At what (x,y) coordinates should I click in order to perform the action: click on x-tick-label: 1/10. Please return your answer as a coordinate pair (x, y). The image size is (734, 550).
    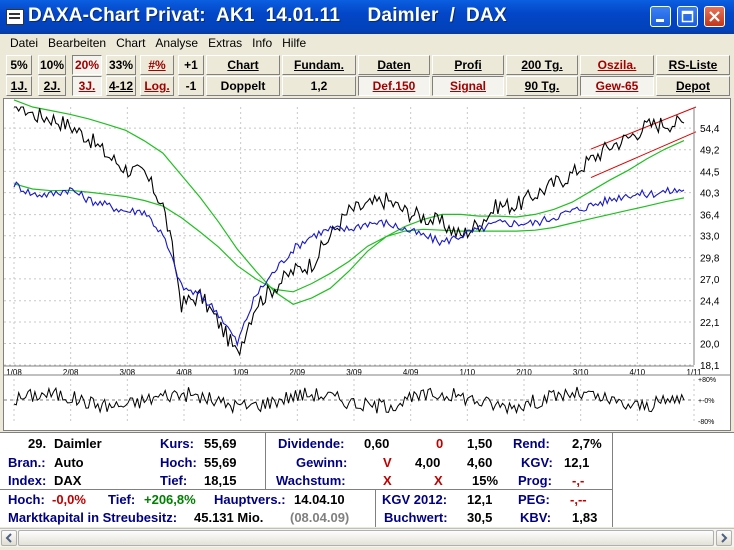
    Looking at the image, I should click on (468, 372).